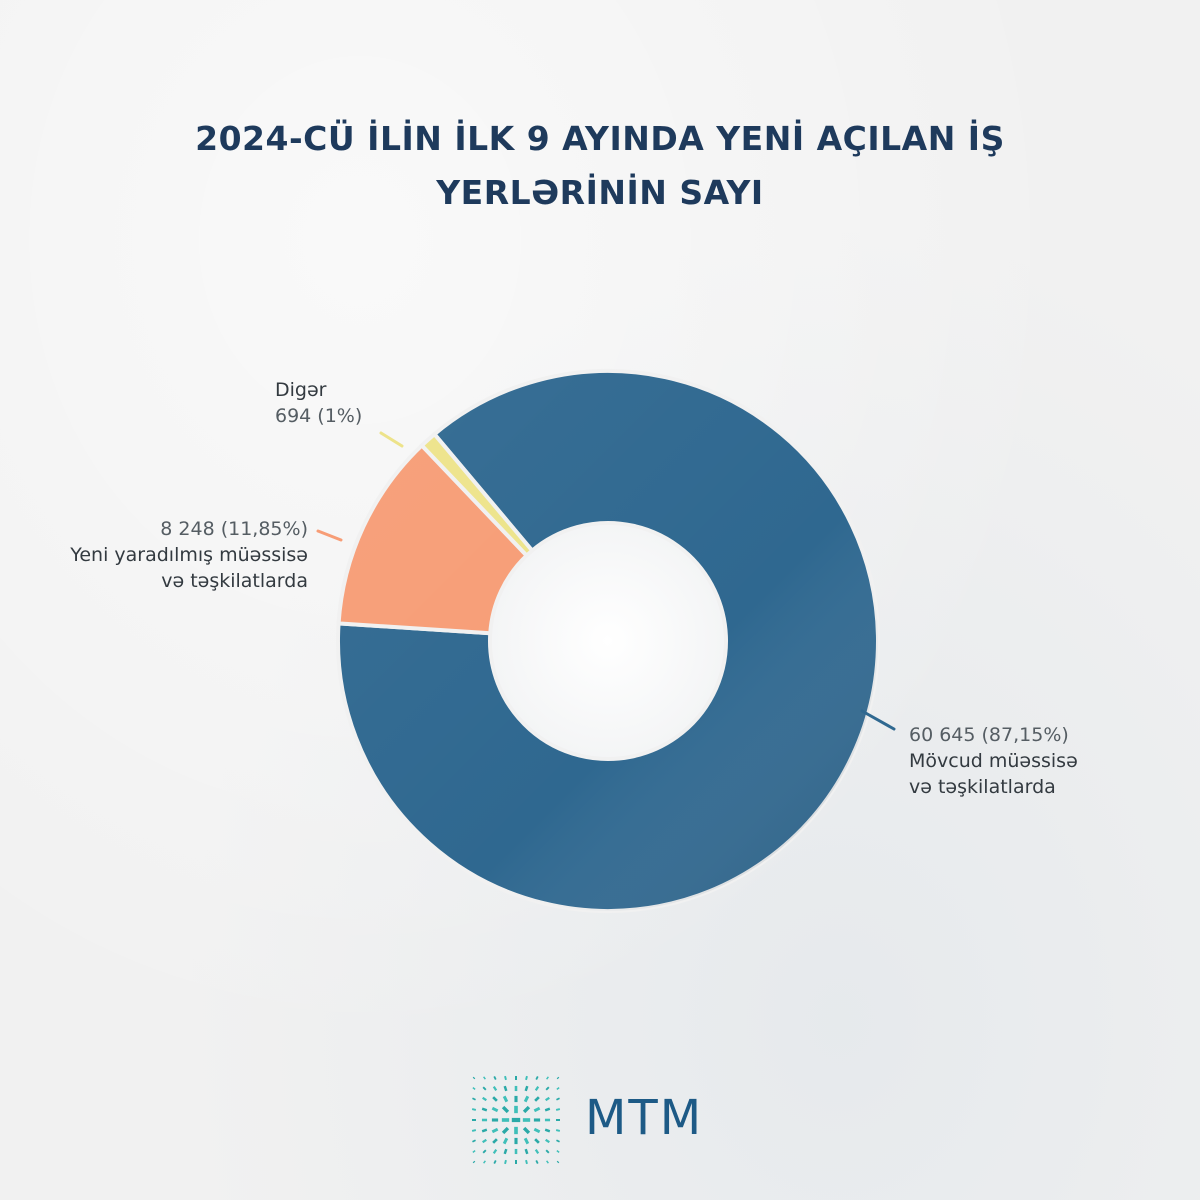 Image resolution: width=1200 pixels, height=1200 pixels. Describe the element at coordinates (234, 581) in the screenshot. I see `label-yeni-line2: və təşkilatlarda` at that location.